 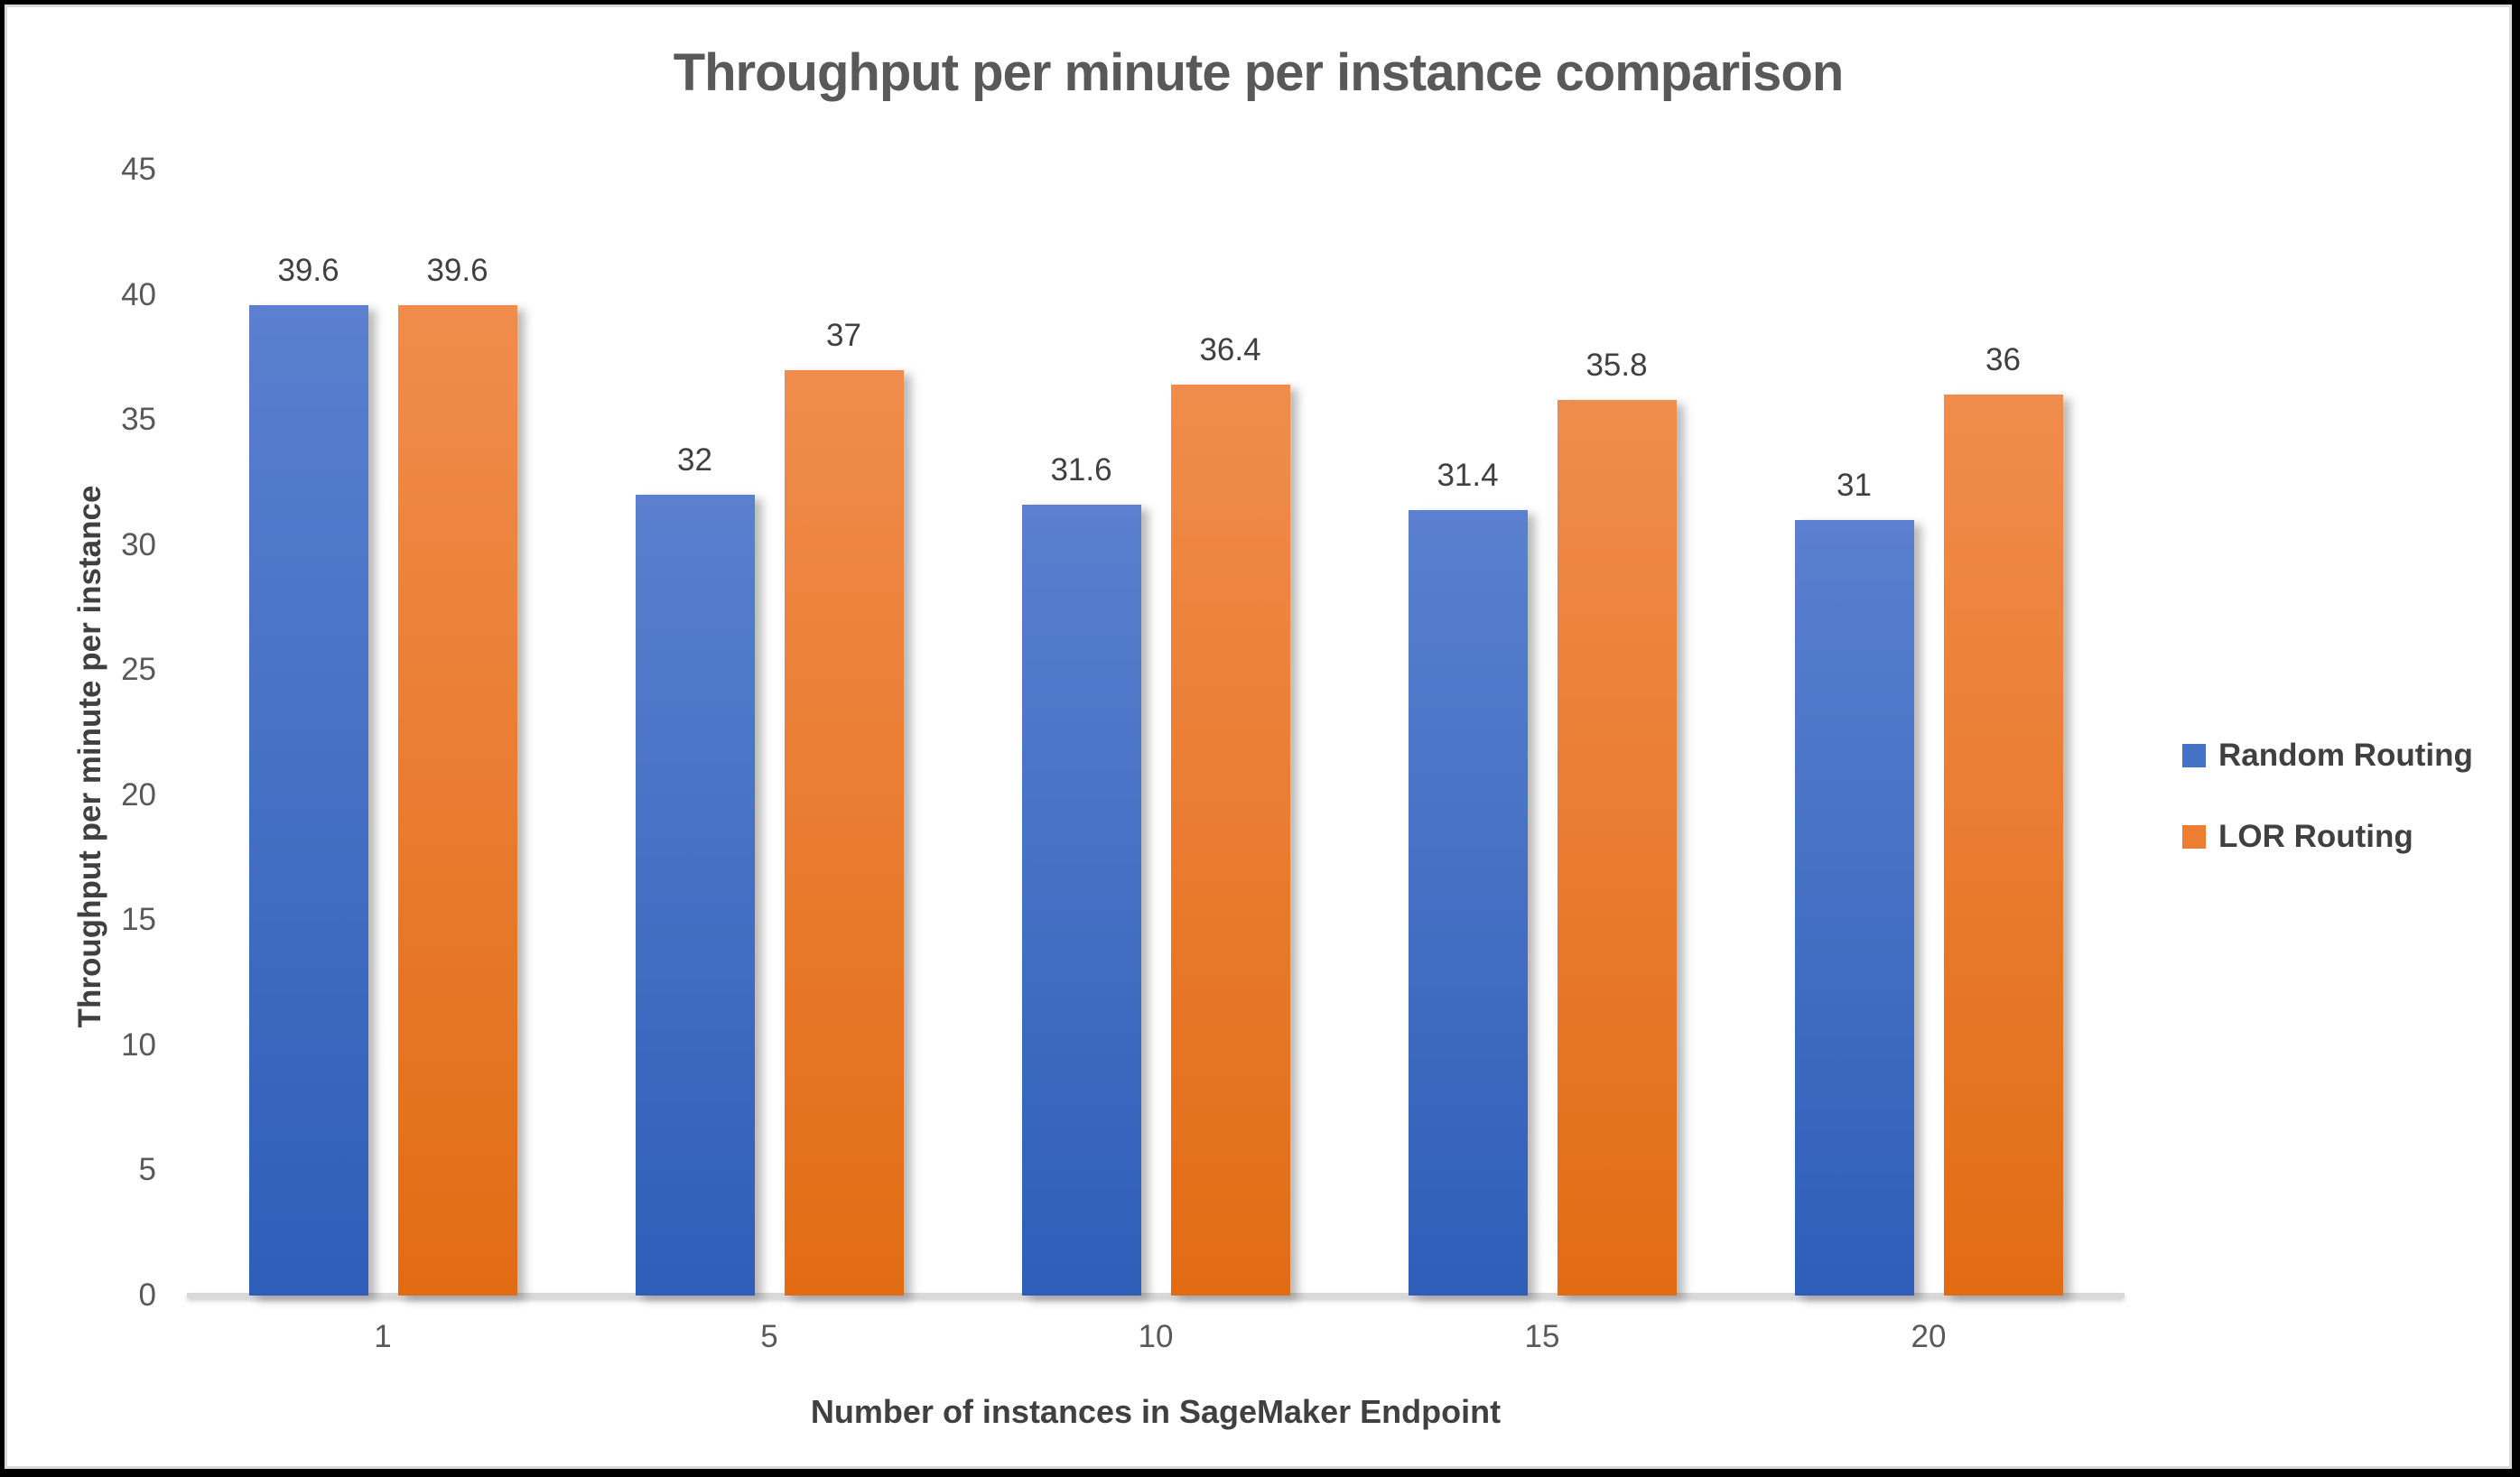 What do you see at coordinates (116, 732) in the screenshot?
I see `y-axis-ticks: 0 5 10 15 20 25 30 35 40 45` at bounding box center [116, 732].